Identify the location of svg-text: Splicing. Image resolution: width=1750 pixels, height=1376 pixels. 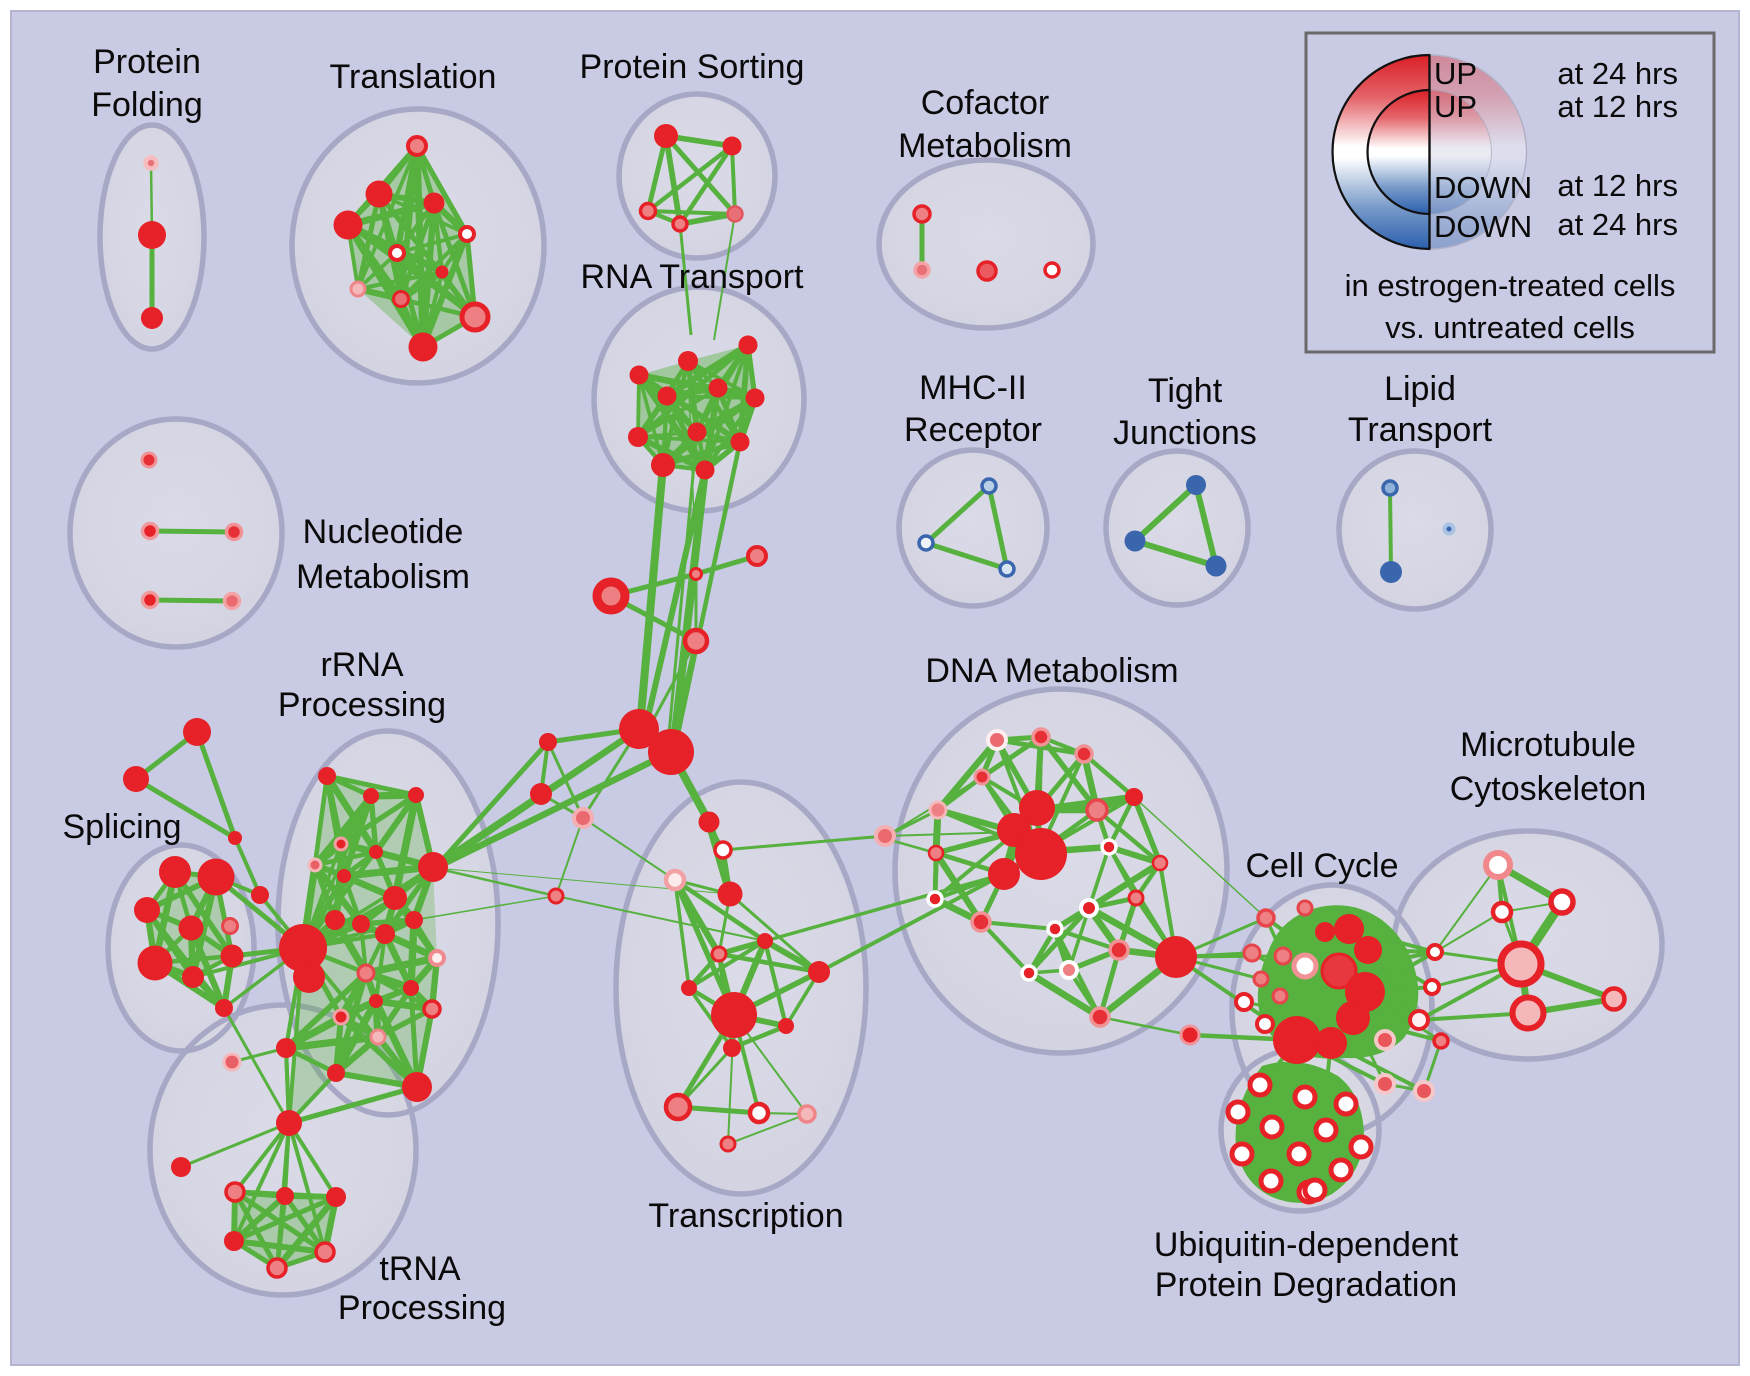
(121, 827).